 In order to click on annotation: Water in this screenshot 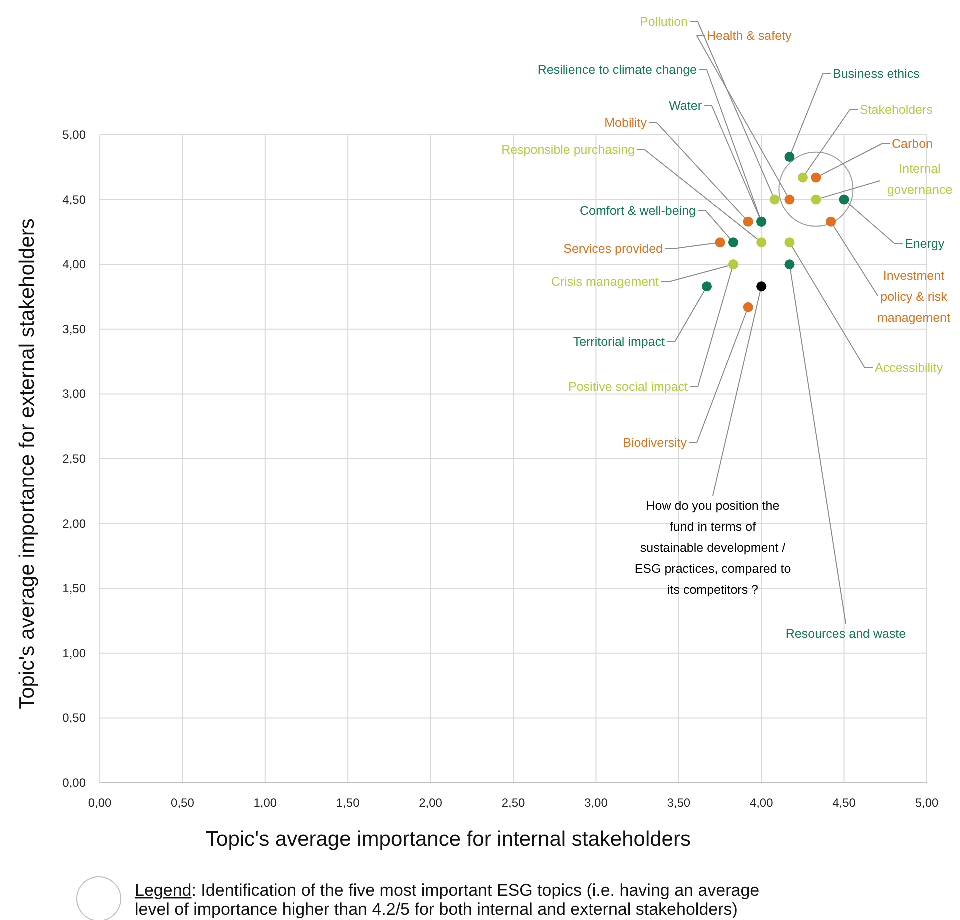, I will do `click(685, 106)`.